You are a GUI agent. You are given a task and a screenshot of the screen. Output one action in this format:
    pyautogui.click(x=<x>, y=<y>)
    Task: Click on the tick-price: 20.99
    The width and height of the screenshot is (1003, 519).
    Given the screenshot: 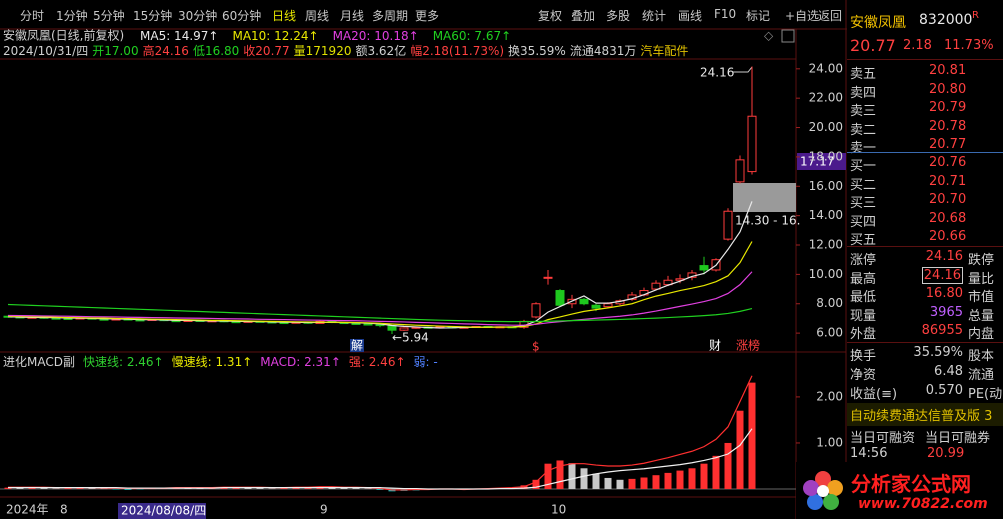 What is the action you would take?
    pyautogui.click(x=946, y=453)
    